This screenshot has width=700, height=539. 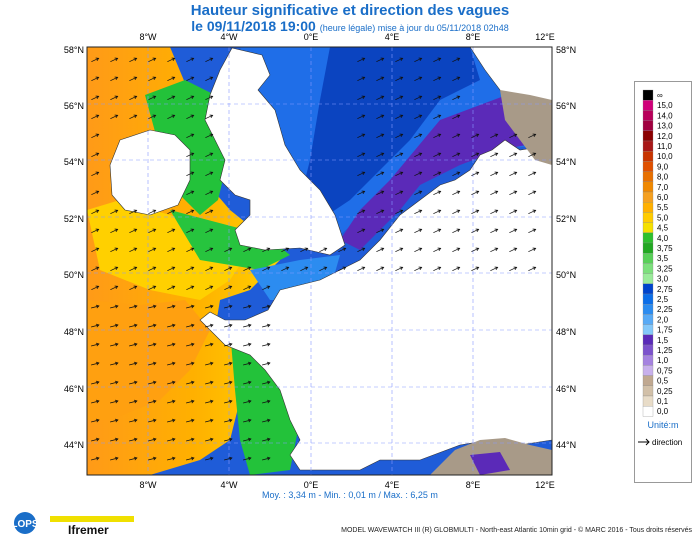 I want to click on lat-label-left: 50°N, so click(x=74, y=275).